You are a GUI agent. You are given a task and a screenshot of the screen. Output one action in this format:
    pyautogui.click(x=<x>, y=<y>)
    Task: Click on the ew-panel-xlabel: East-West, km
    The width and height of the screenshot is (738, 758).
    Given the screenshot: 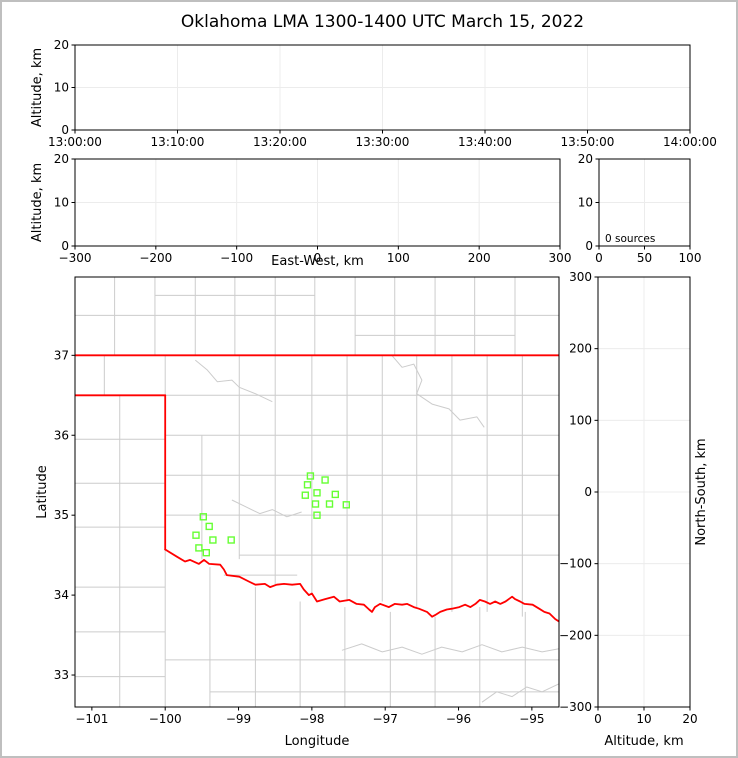 What is the action you would take?
    pyautogui.click(x=317, y=261)
    